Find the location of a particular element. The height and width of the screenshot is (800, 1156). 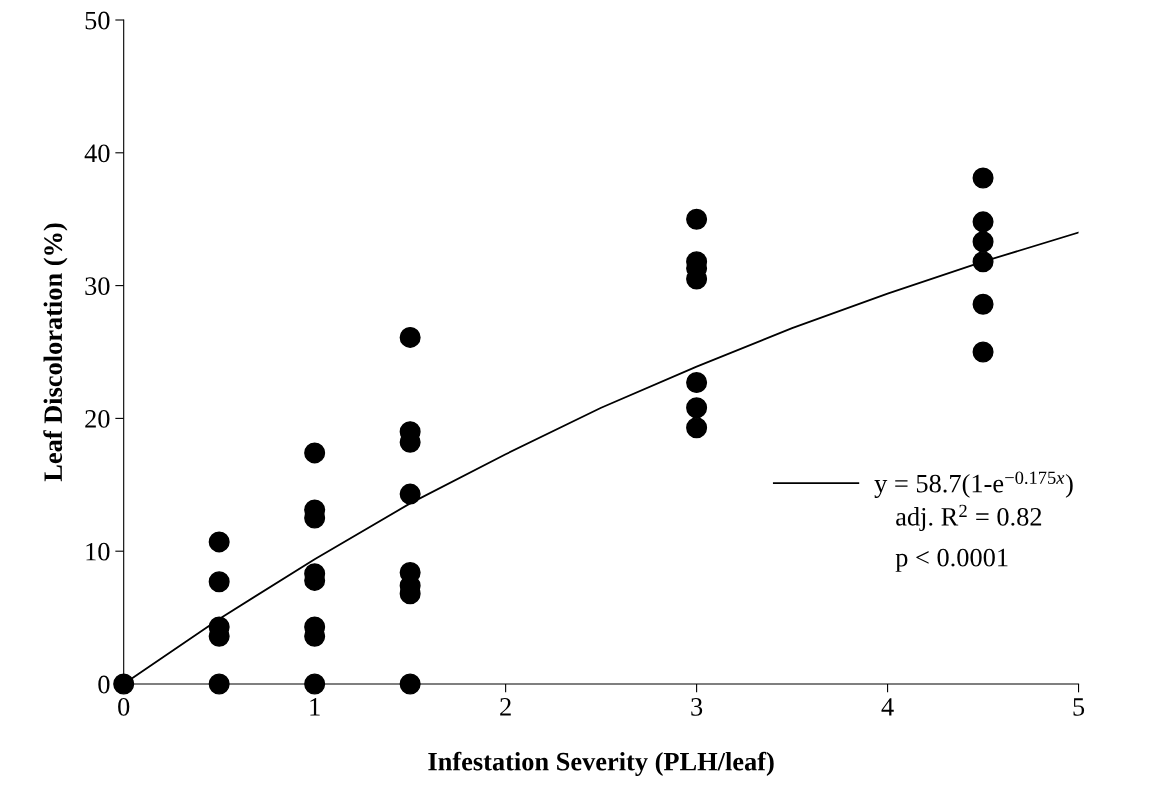

y-tick-label: 10 is located at coordinates (98, 551).